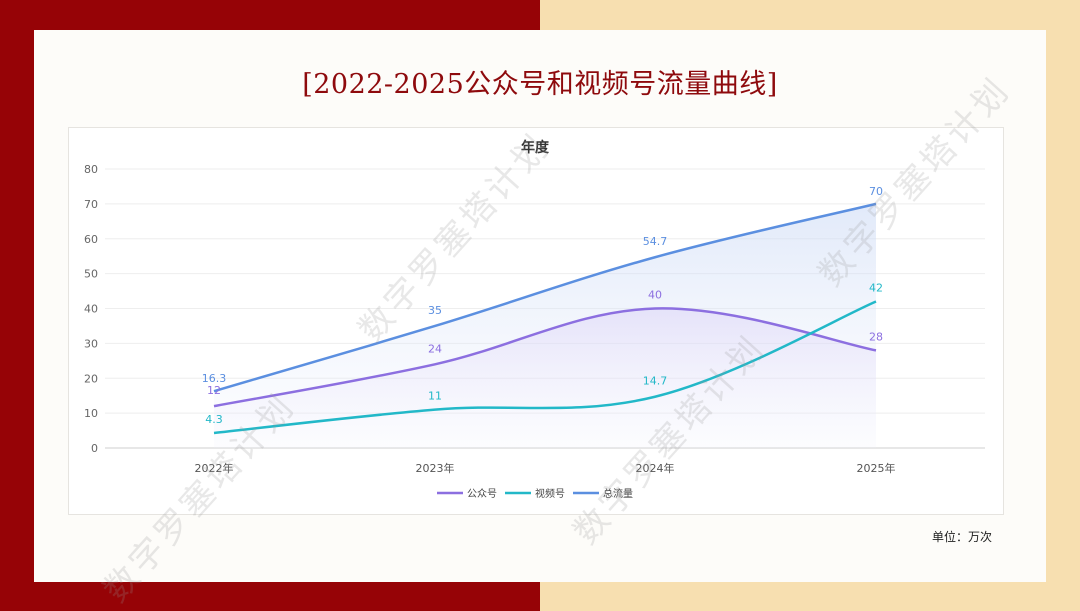 The height and width of the screenshot is (611, 1080). I want to click on data-label: 16.3, so click(214, 378).